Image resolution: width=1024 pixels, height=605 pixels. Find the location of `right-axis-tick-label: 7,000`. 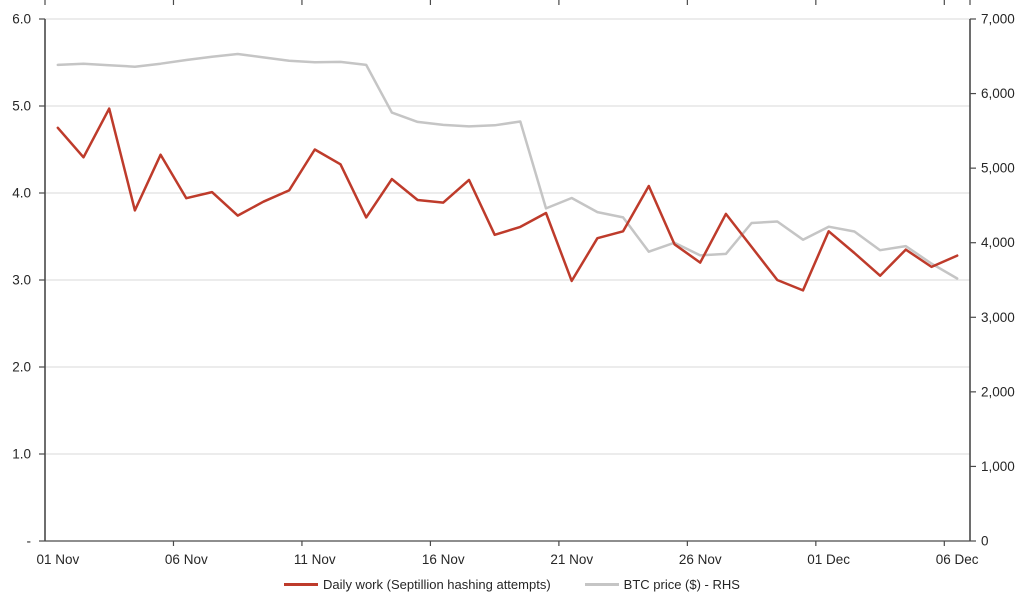

right-axis-tick-label: 7,000 is located at coordinates (998, 19).